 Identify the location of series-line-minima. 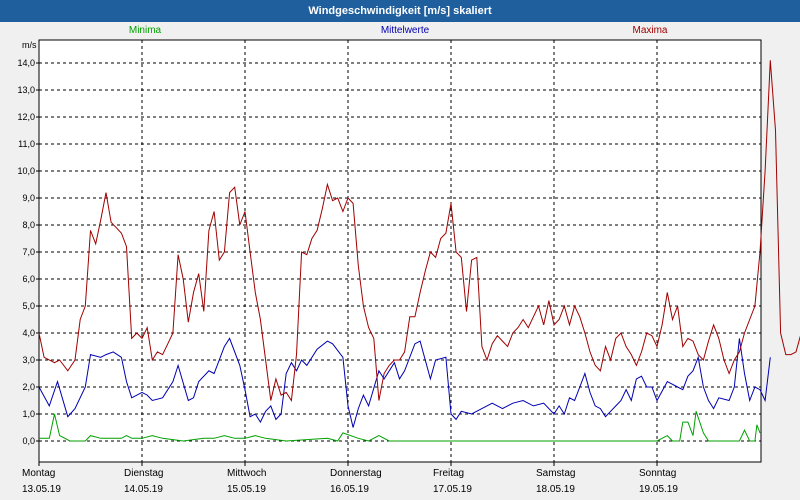
(400, 426).